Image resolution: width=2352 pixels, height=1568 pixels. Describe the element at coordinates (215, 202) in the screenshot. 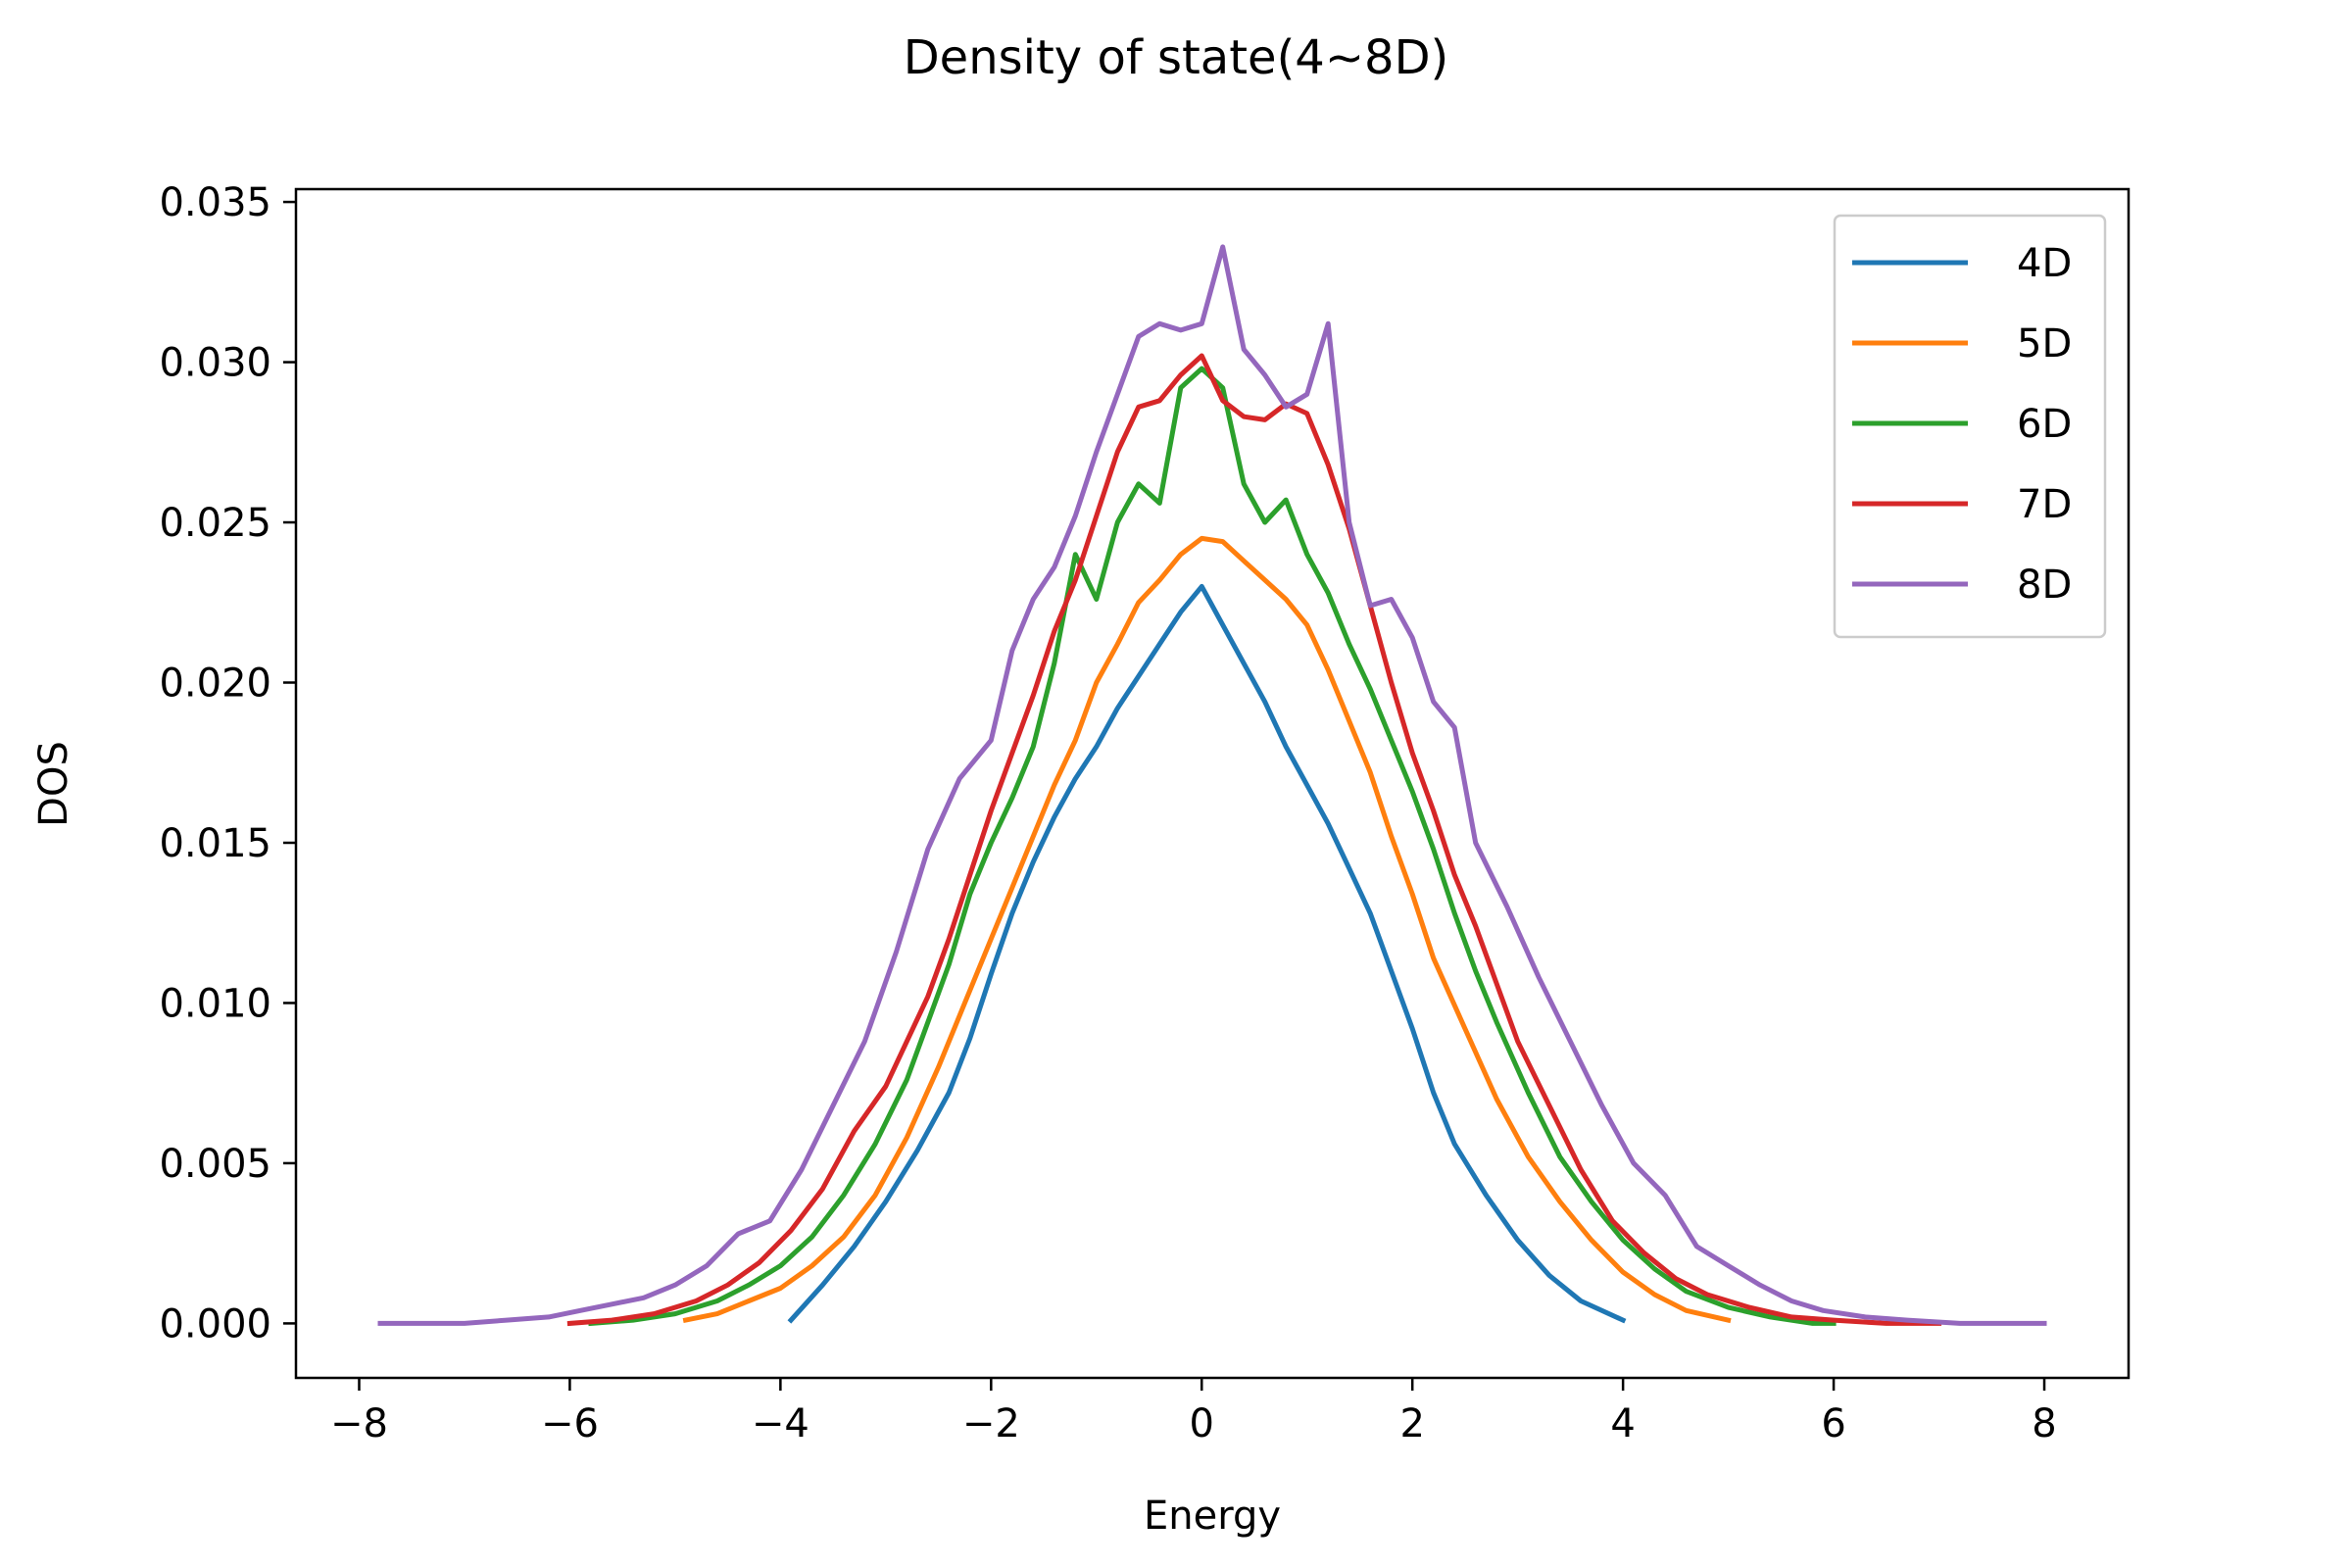

I see `y-tick-label: 0.035` at that location.